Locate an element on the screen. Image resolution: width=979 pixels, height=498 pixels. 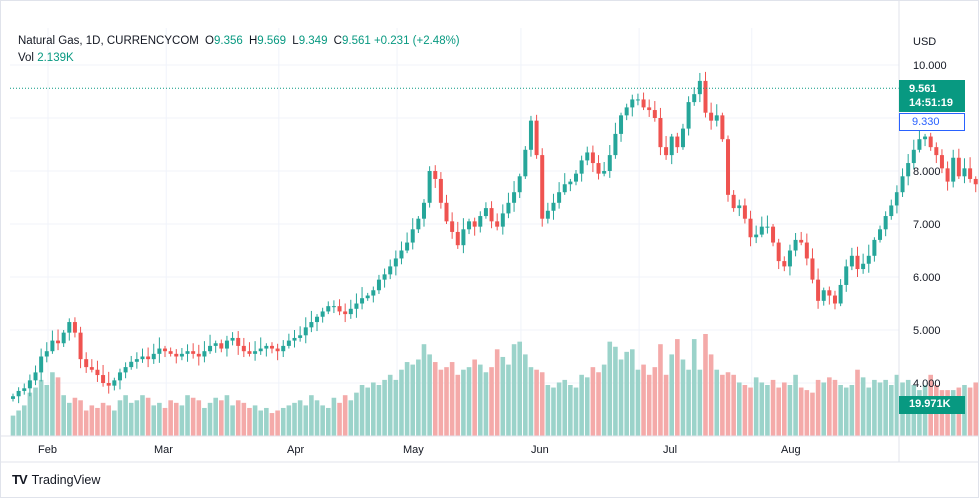
currency-label: USD is located at coordinates (924, 42).